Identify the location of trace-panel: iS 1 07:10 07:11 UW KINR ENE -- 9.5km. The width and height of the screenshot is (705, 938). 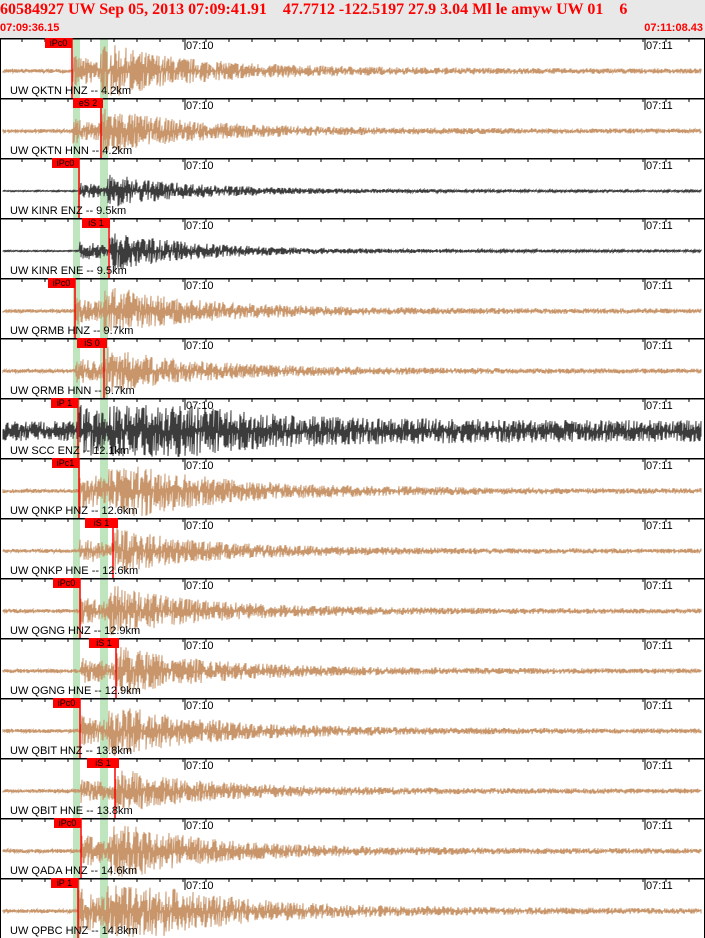
(352, 248).